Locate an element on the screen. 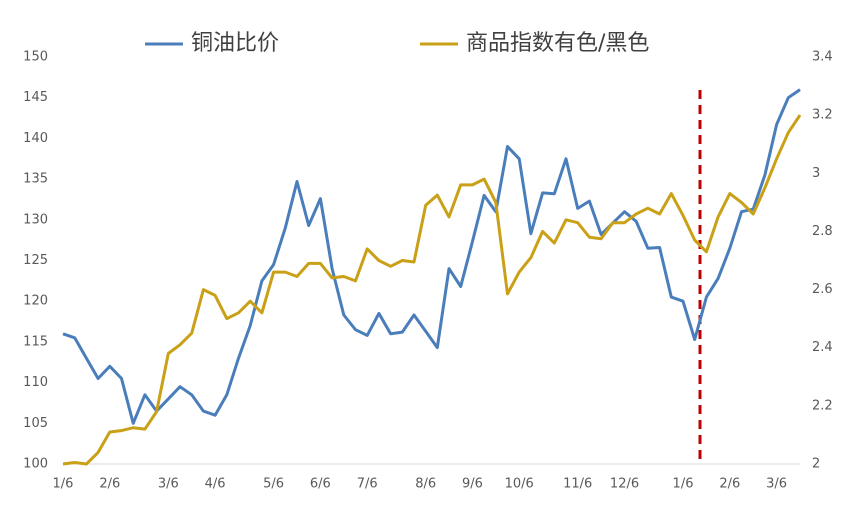 The image size is (865, 512). y2-tick-label: 2.2 is located at coordinates (822, 405).